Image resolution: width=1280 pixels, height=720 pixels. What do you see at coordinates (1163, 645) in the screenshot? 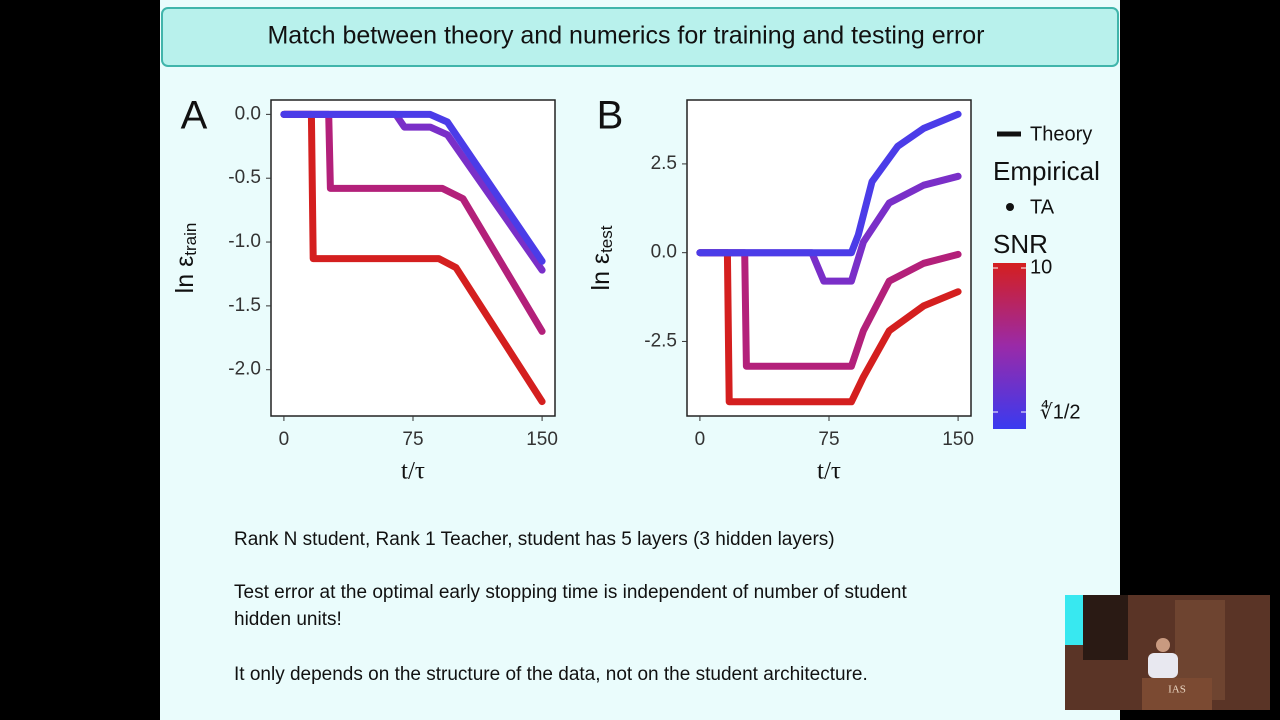
I see `speaker-head` at bounding box center [1163, 645].